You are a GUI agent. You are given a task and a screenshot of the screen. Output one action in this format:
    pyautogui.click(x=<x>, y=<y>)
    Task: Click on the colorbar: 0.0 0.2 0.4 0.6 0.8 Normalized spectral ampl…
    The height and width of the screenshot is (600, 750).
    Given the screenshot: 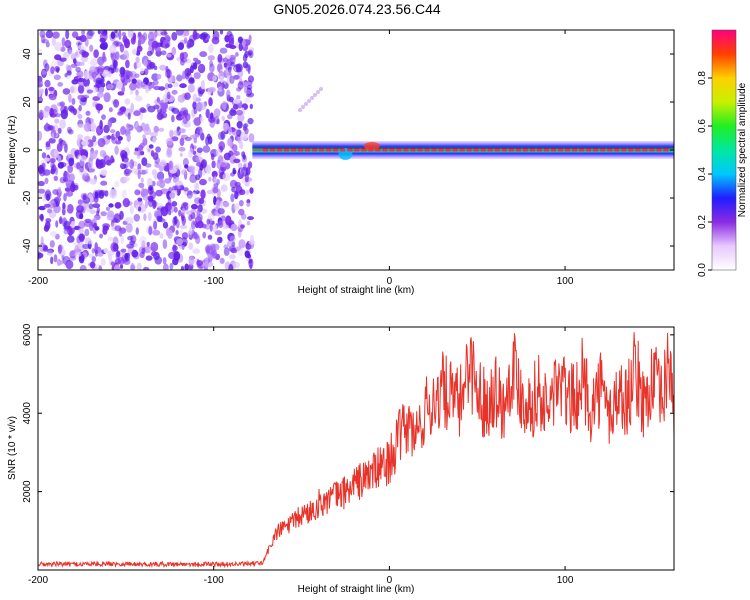 What is the action you would take?
    pyautogui.click(x=722, y=153)
    